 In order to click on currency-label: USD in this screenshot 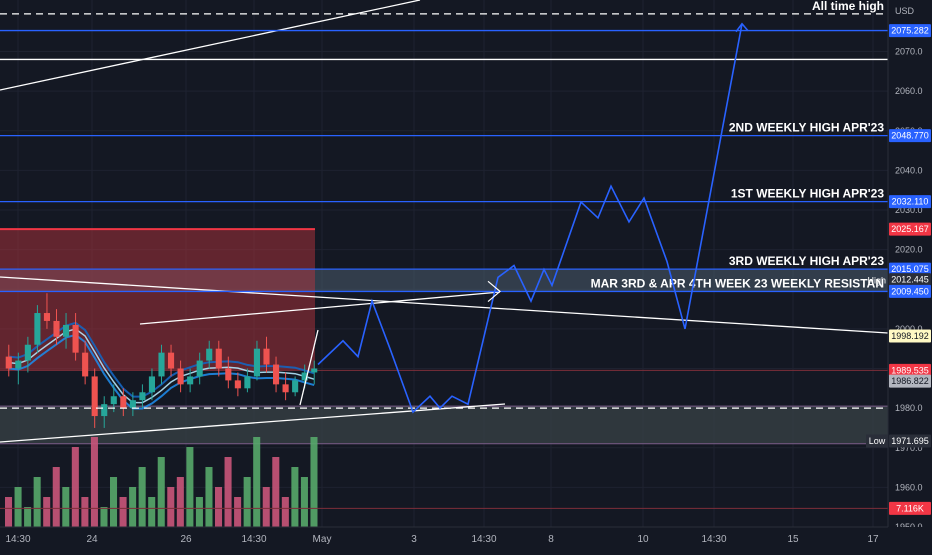, I will do `click(905, 11)`.